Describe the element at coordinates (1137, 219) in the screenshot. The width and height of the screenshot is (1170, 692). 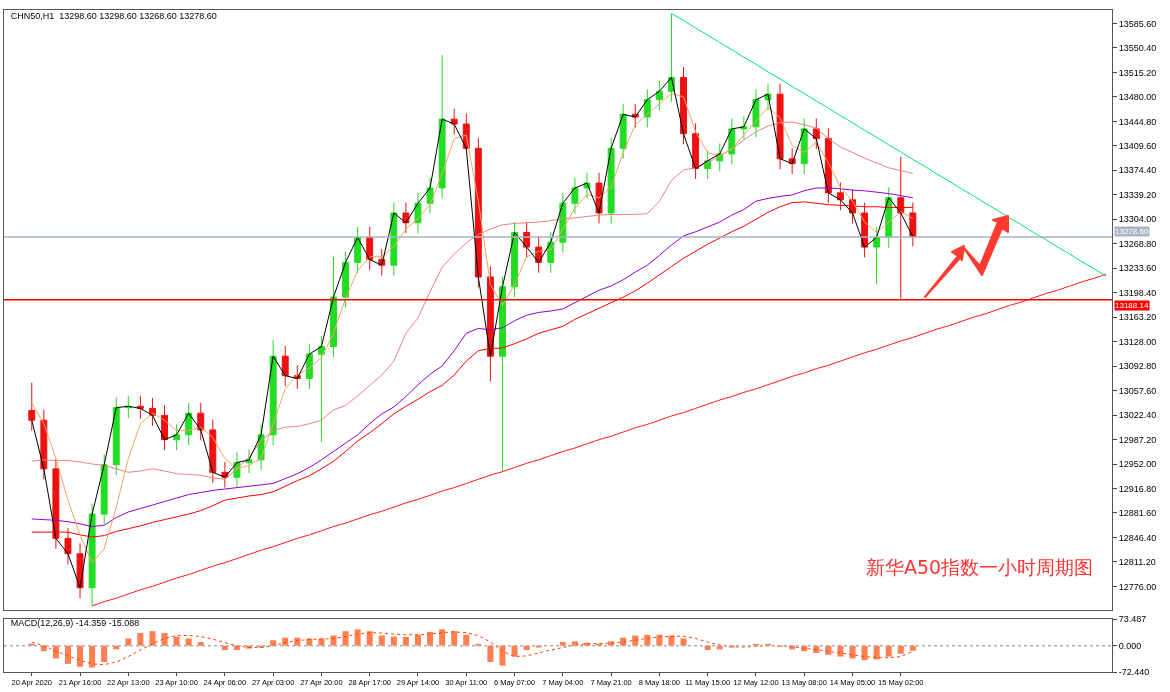
I see `y-tick-label: 13304.00` at that location.